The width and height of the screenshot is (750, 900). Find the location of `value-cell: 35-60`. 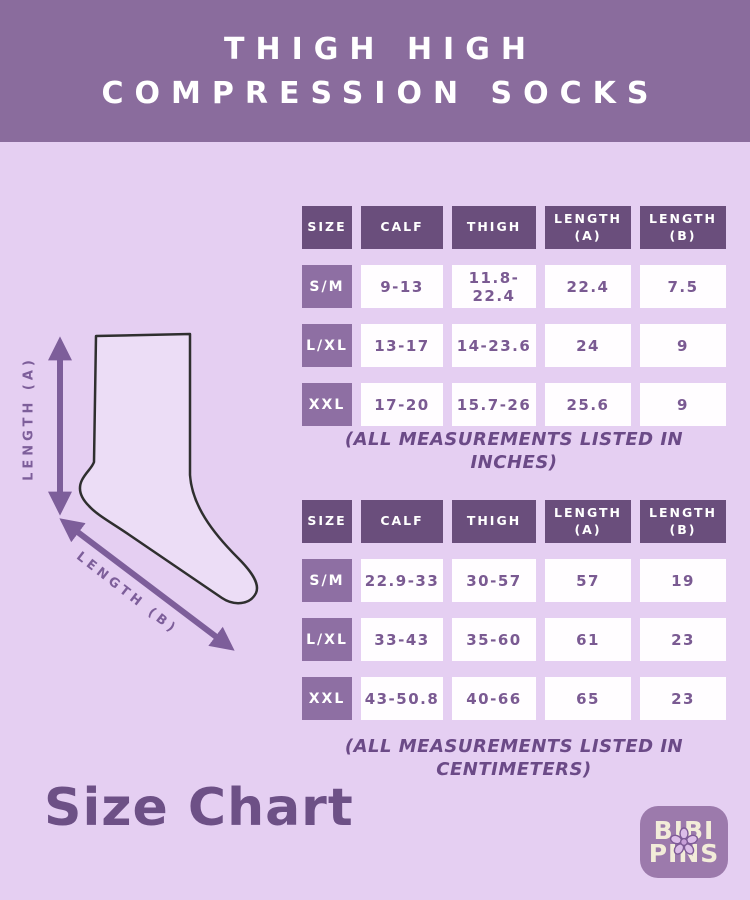

value-cell: 35-60 is located at coordinates (494, 639).